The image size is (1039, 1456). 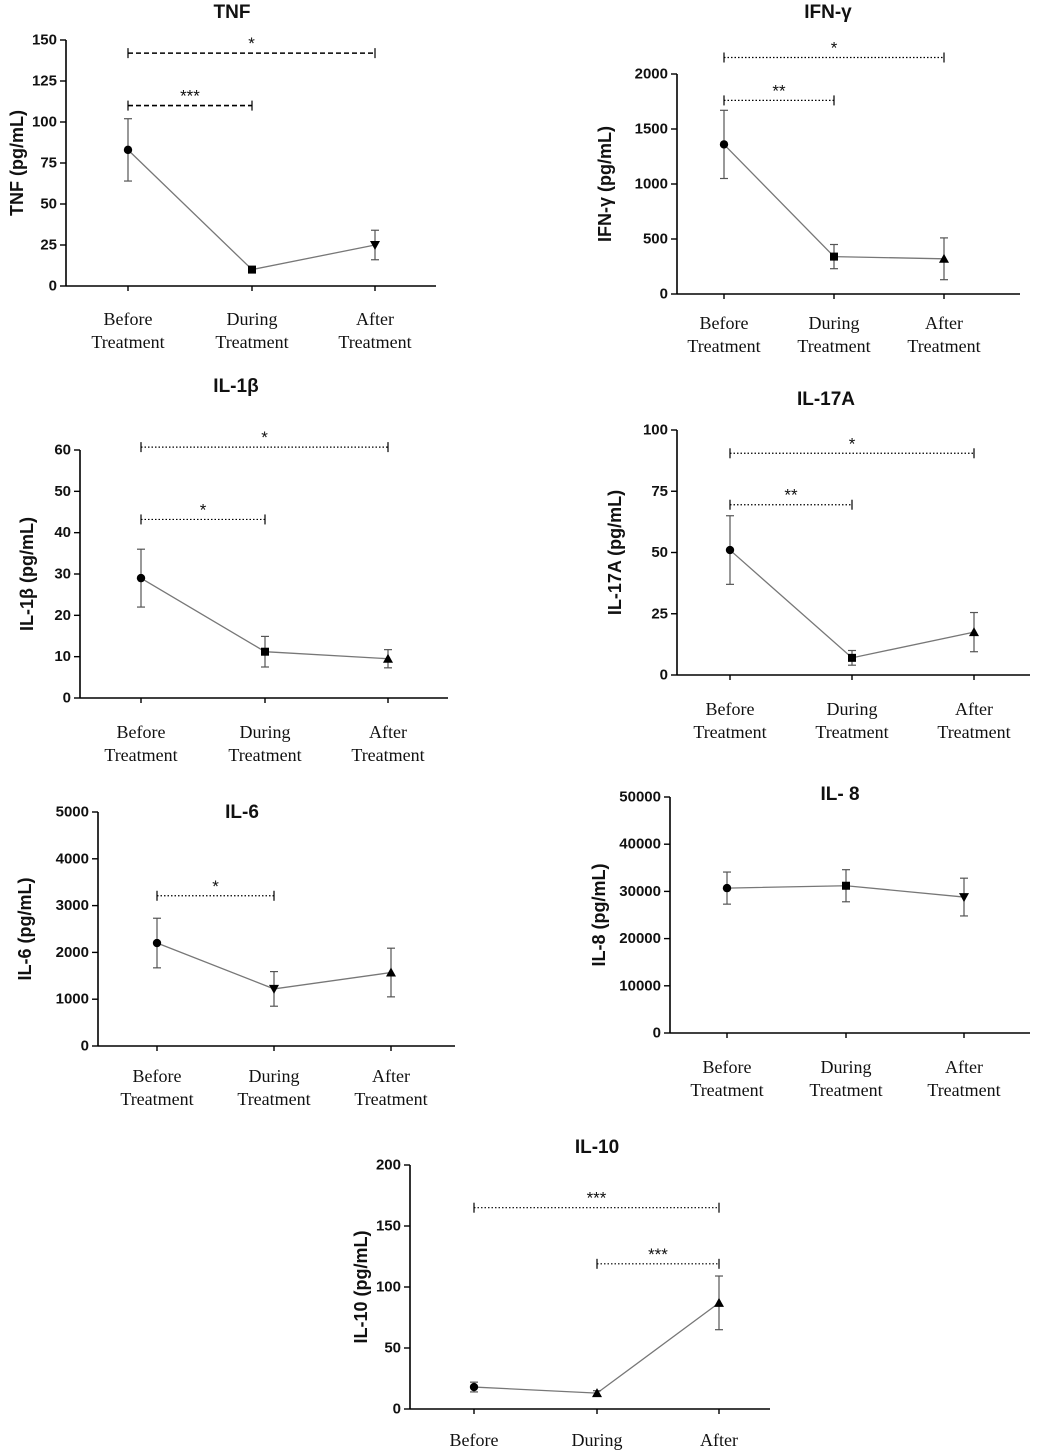 What do you see at coordinates (655, 239) in the screenshot?
I see `y-tick-label: 500` at bounding box center [655, 239].